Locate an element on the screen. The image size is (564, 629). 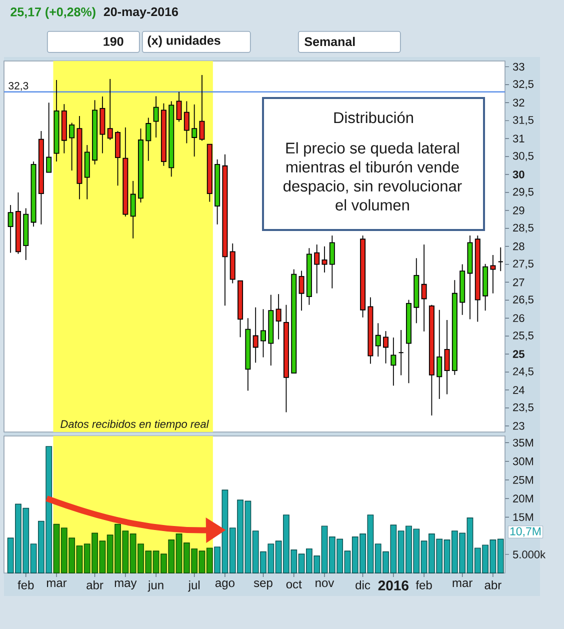
y-tick-label: 27 is located at coordinates (518, 282).